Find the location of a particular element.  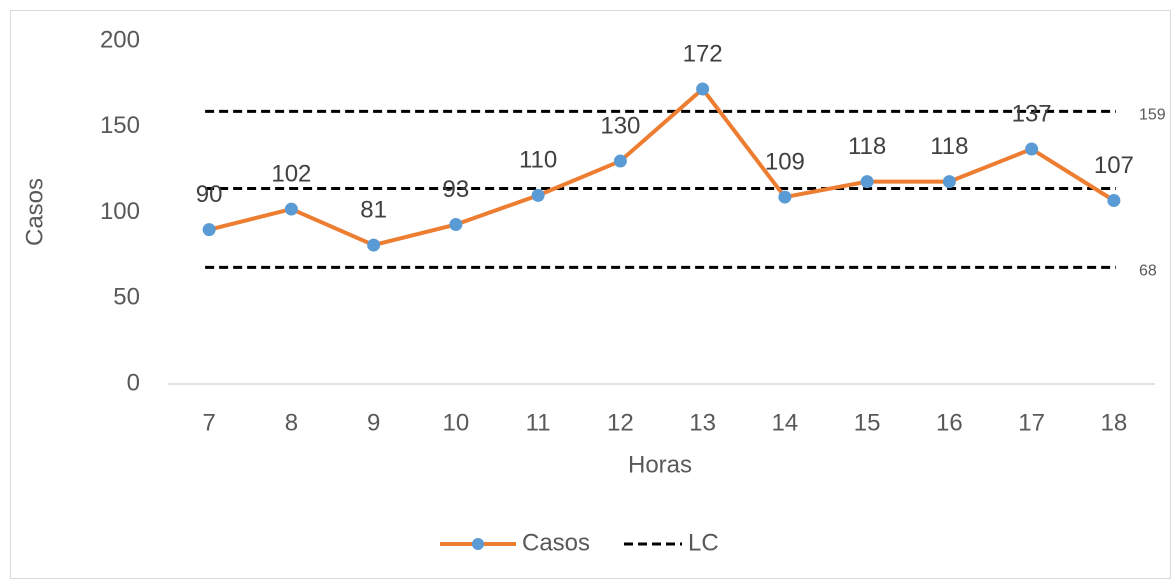

y-tick-label: 150 is located at coordinates (120, 125).